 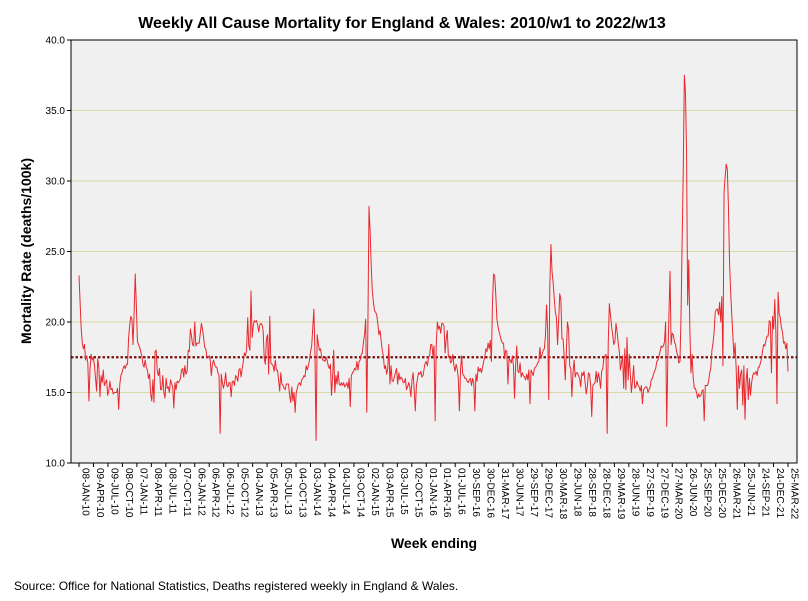 I want to click on x-tick-label: 03-APR-15, so click(x=388, y=493).